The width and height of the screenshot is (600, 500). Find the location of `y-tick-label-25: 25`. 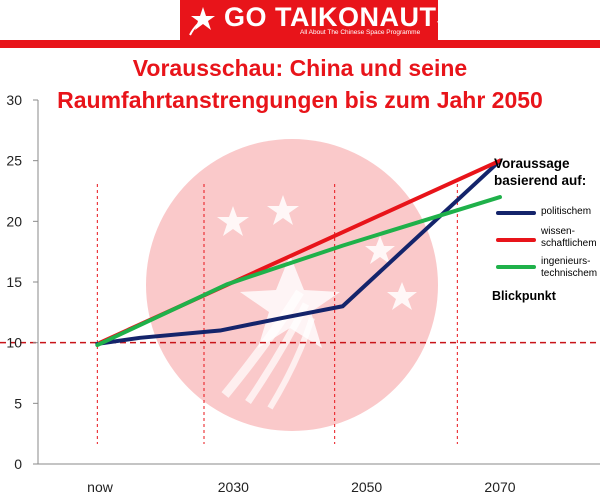

y-tick-label-25: 25 is located at coordinates (14, 161).